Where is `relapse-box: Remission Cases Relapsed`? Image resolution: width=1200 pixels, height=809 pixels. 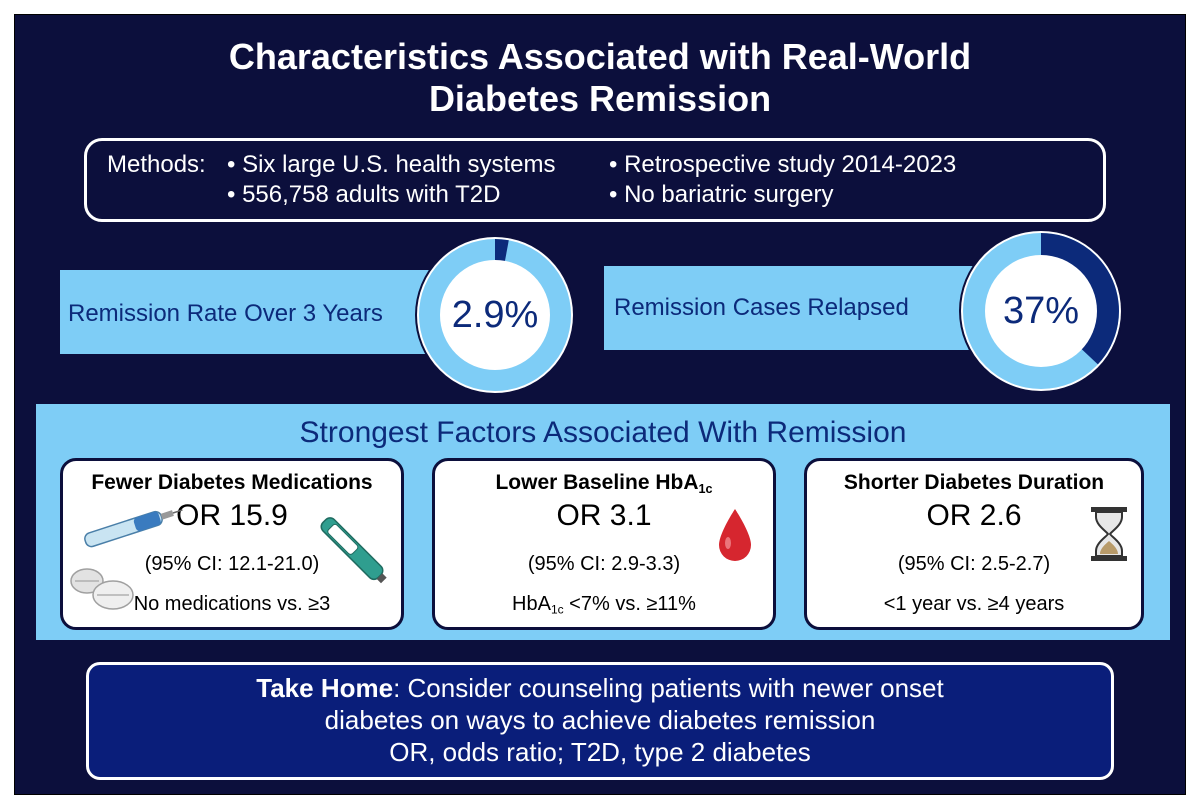
relapse-box: Remission Cases Relapsed is located at coordinates (807, 308).